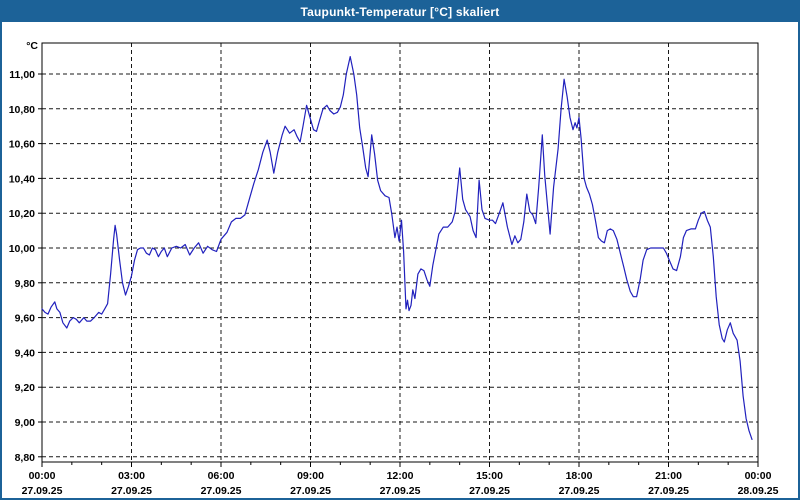  Describe the element at coordinates (22, 249) in the screenshot. I see `y-tick-label: 10,00` at that location.